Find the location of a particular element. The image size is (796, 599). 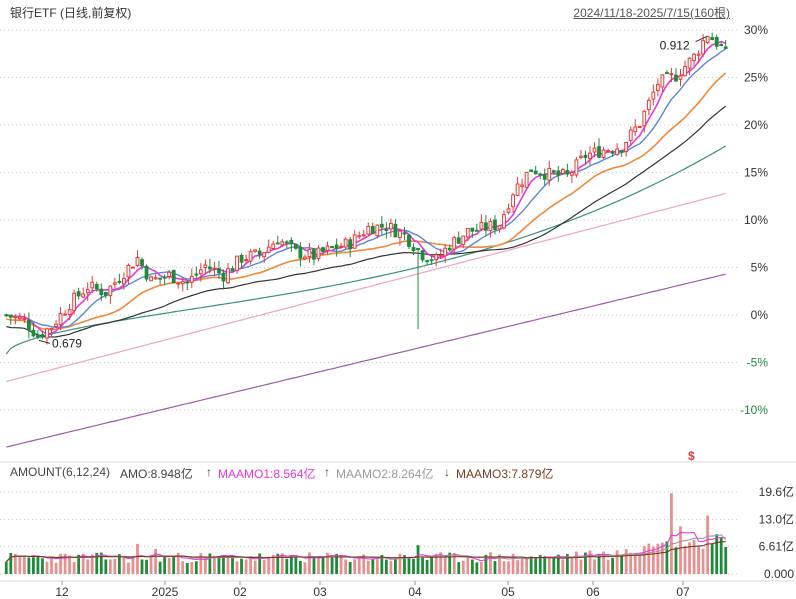

y-tick-label: 30% is located at coordinates (756, 30).